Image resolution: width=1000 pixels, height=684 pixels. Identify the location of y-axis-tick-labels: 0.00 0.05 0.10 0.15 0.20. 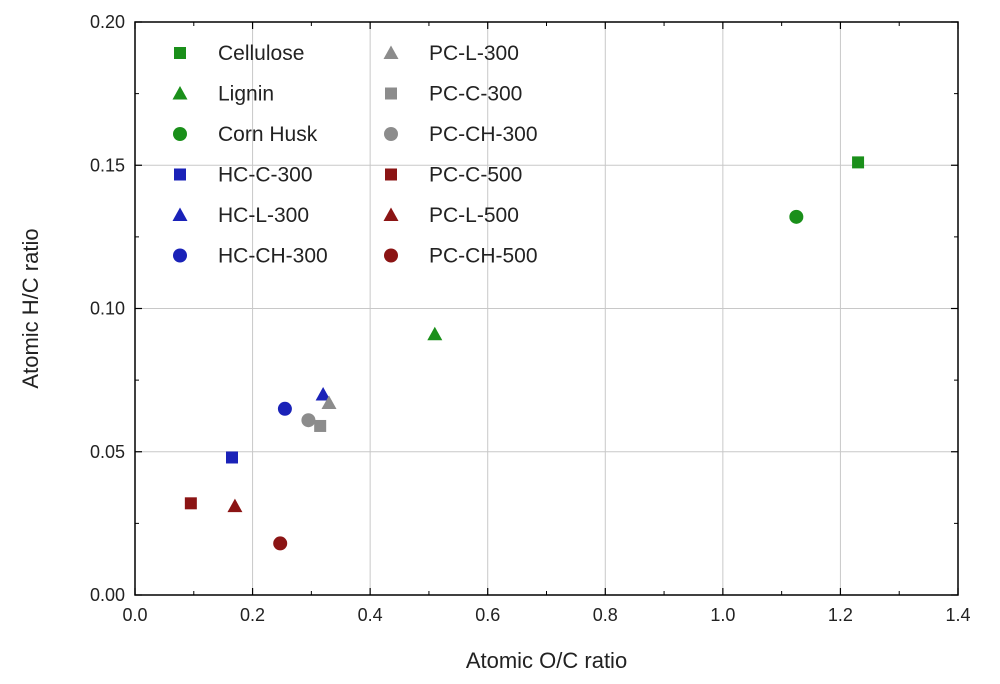
(107, 308).